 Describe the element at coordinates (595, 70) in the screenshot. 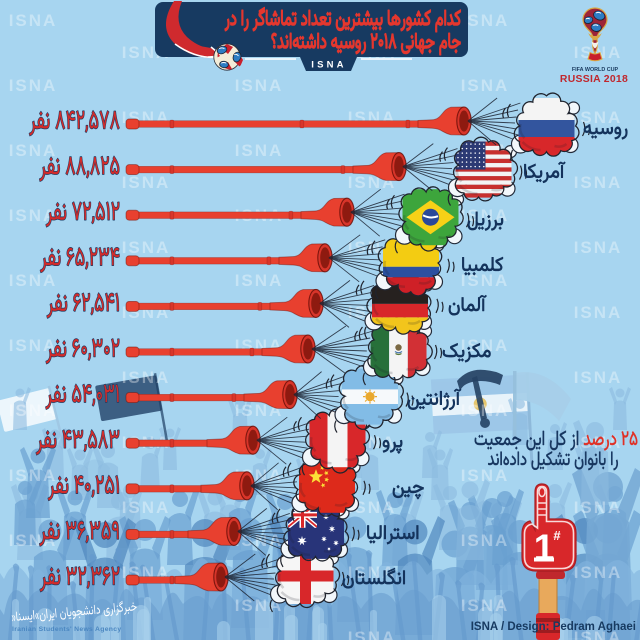

I see `svg-text: FIFA WORLD CUP` at that location.